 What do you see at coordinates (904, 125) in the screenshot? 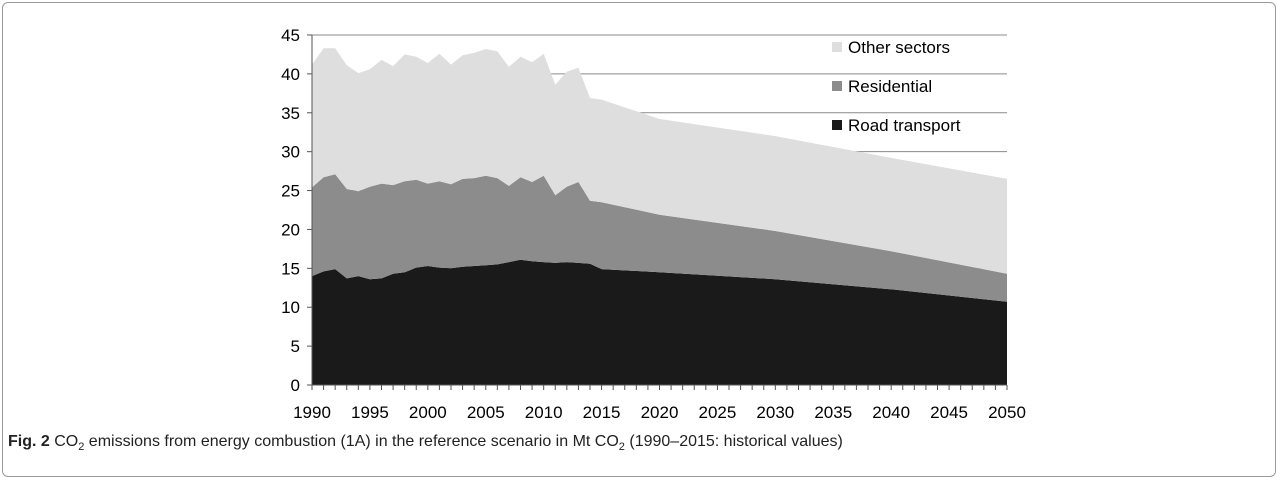
I see `legend-label-road-transport: Road transport` at bounding box center [904, 125].